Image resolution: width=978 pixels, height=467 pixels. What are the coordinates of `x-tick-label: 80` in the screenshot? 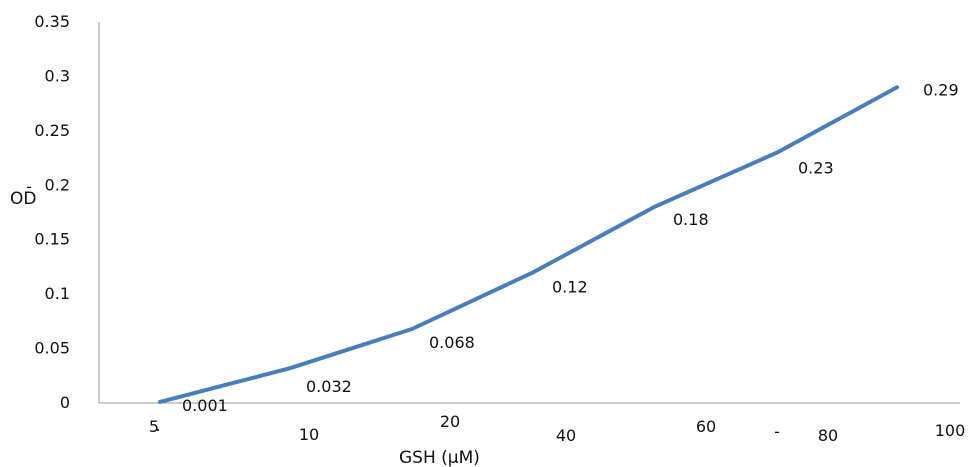 It's located at (828, 435).